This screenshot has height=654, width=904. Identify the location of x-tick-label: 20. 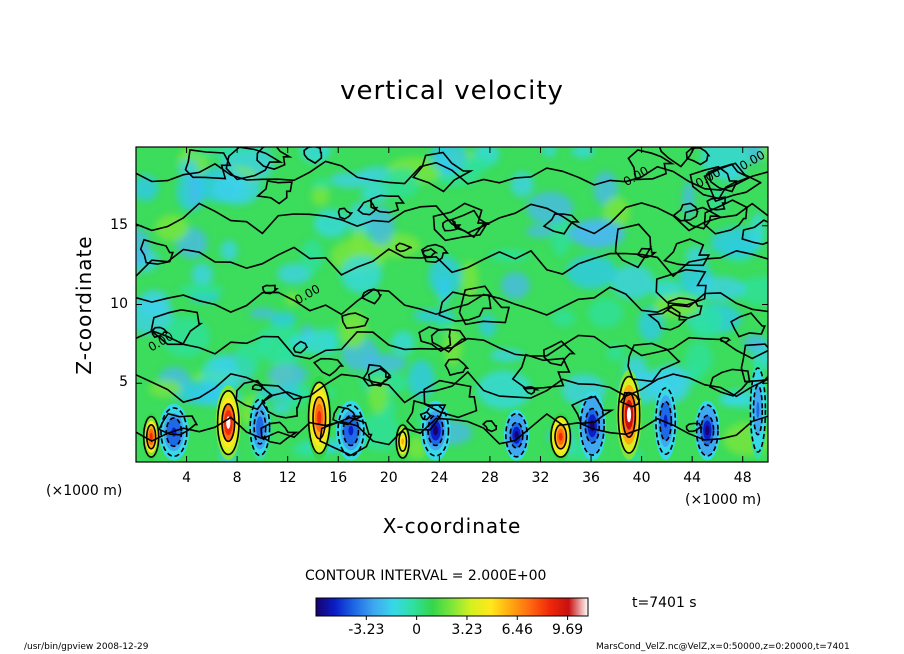
(388, 478).